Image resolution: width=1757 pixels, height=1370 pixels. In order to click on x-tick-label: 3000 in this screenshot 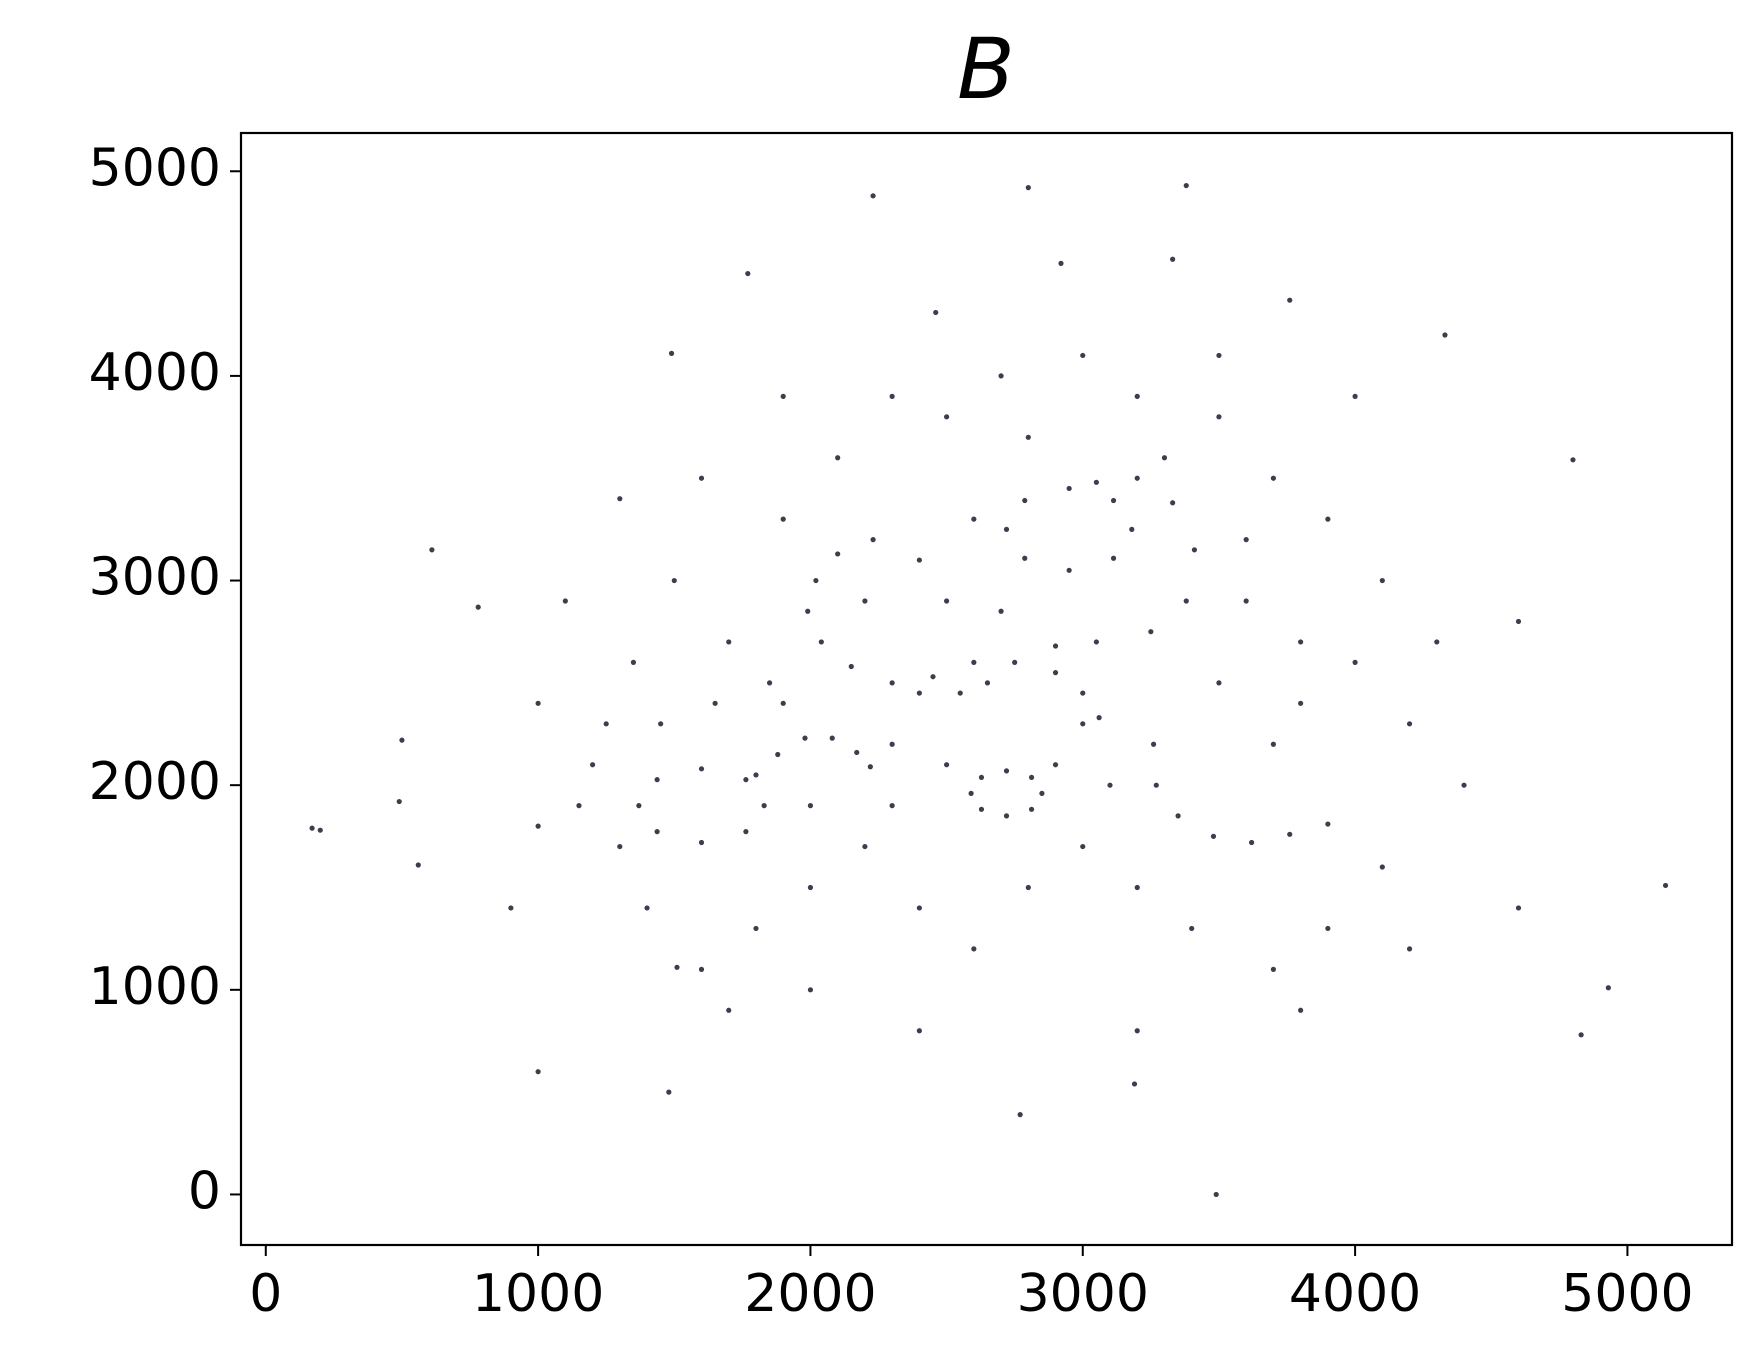, I will do `click(1083, 1294)`.